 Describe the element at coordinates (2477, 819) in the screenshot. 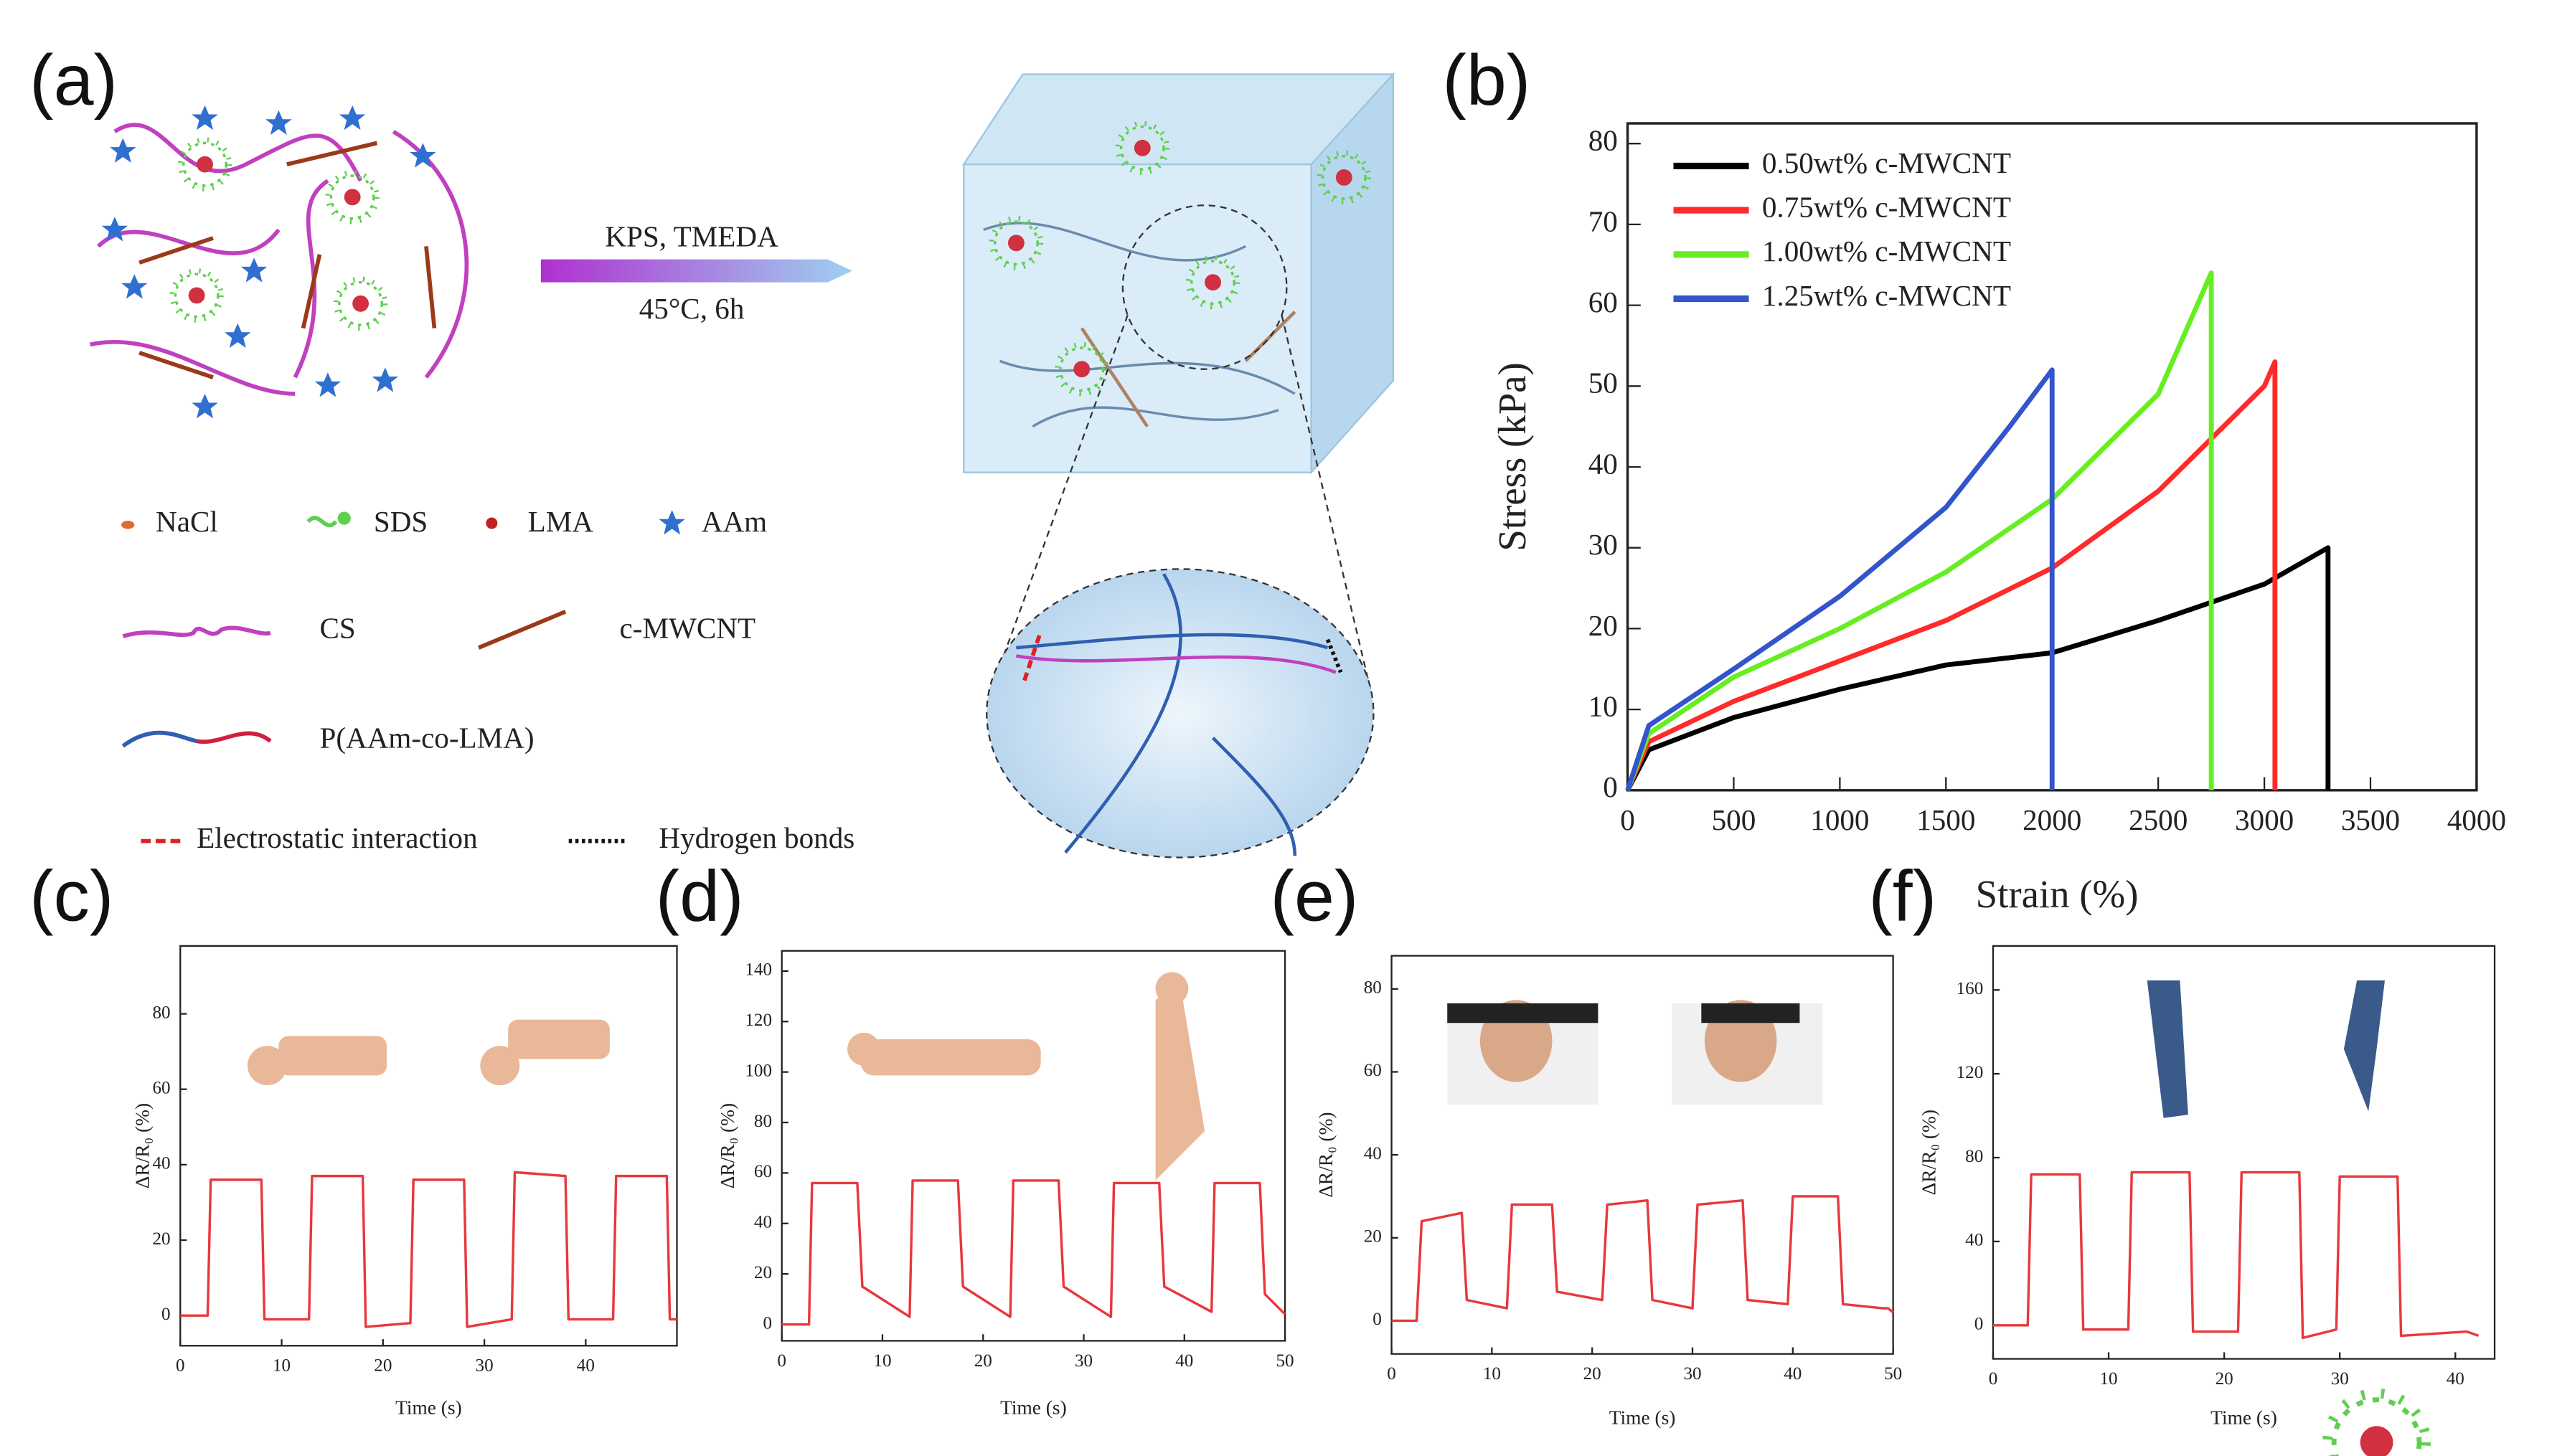

I see `x-tick-label: 4000` at that location.